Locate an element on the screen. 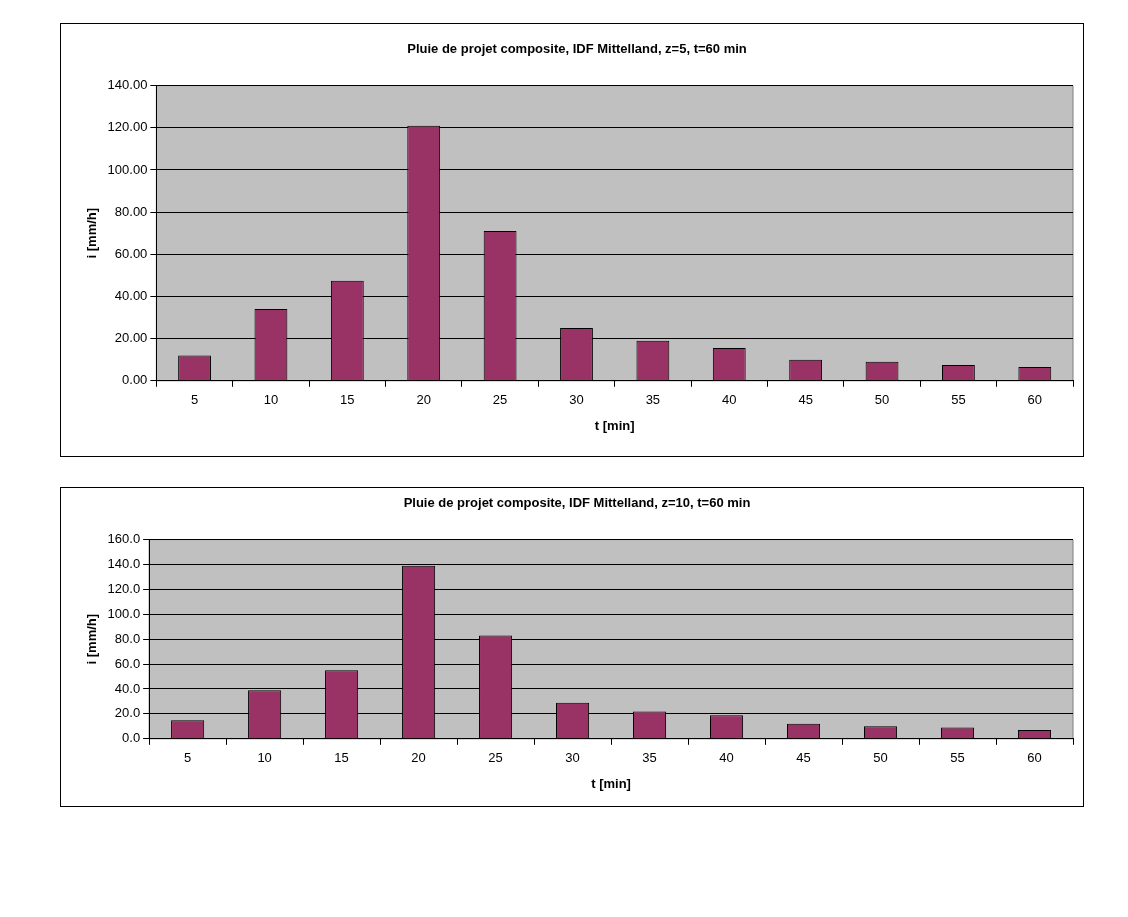  y-tick-label: 100.0 is located at coordinates (124, 613).